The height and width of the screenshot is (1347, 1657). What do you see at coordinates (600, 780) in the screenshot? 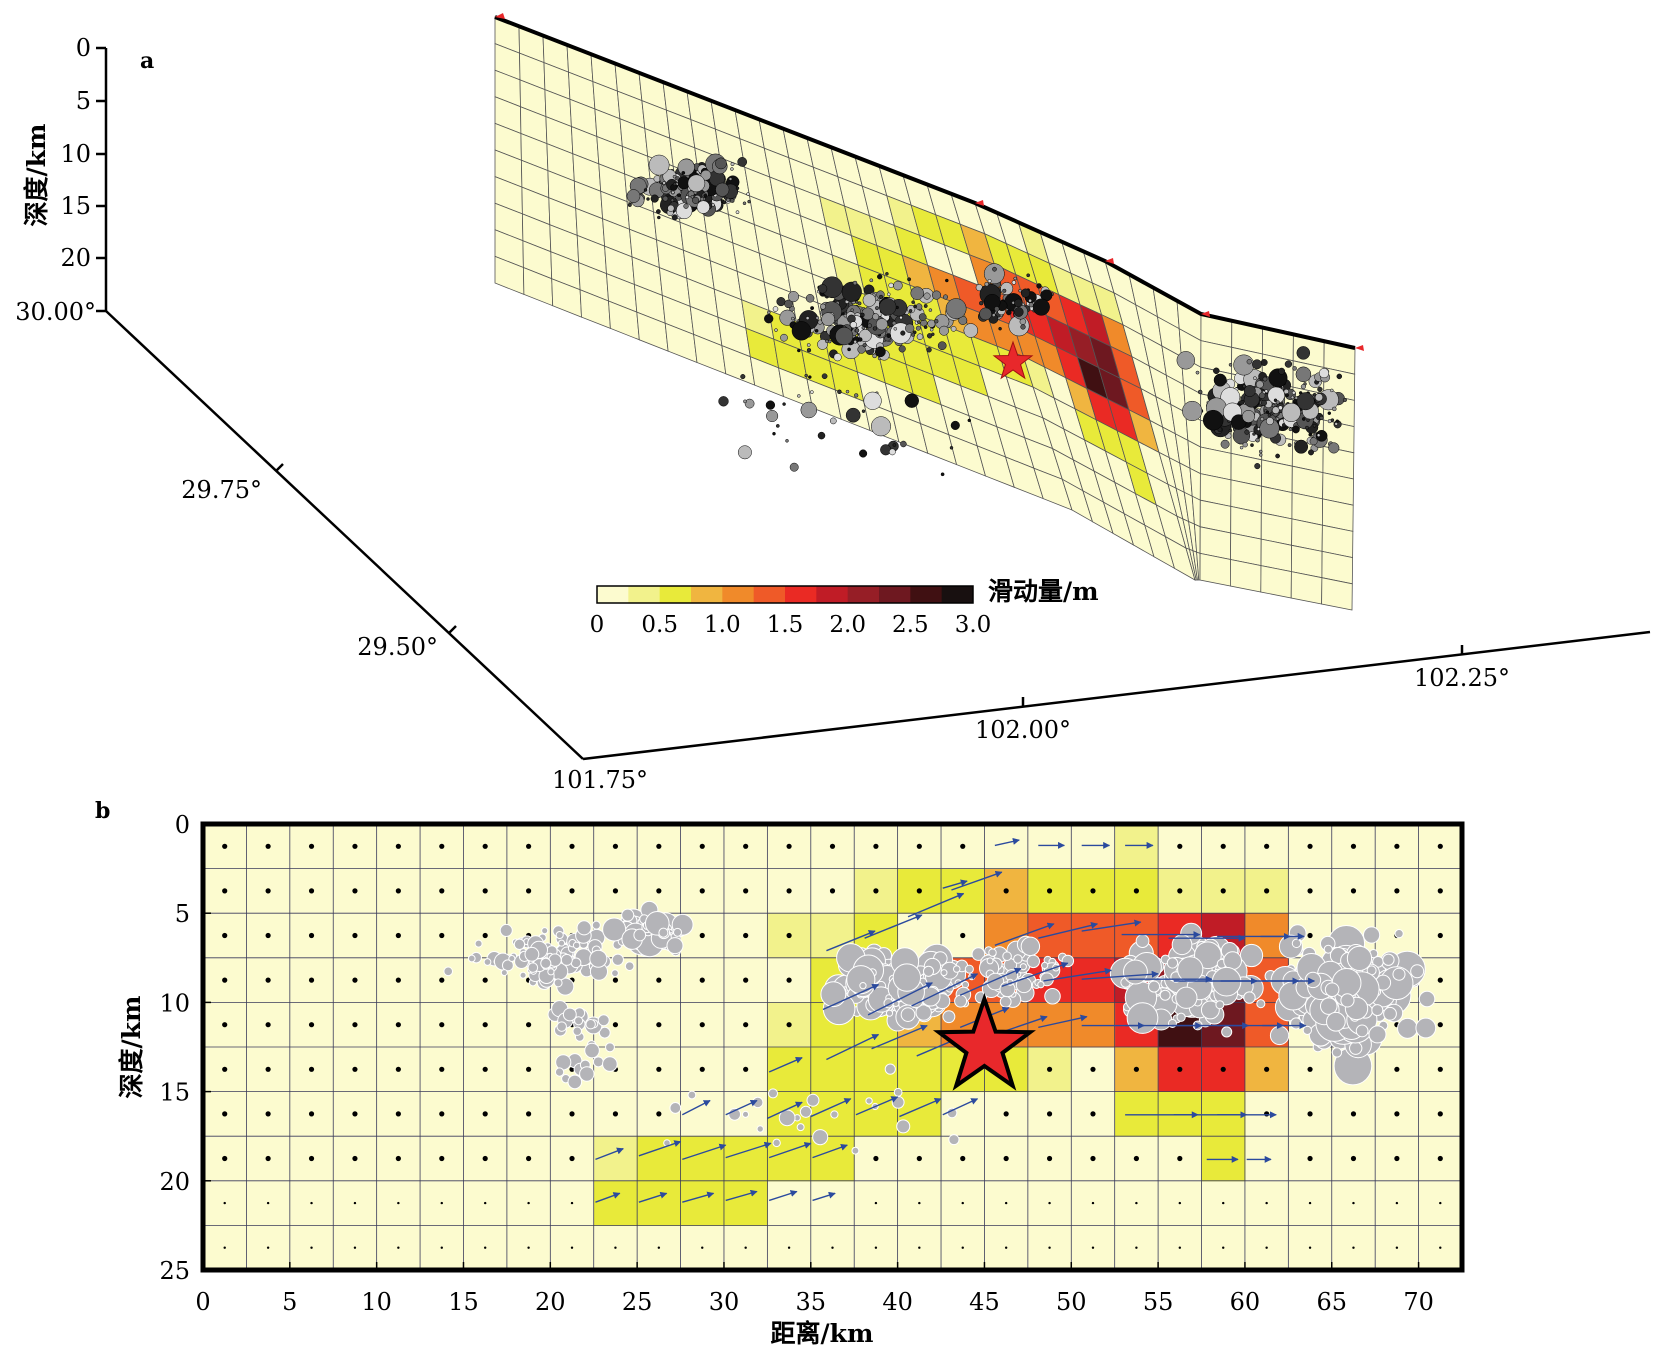
I see `longitude-tick-101.75: 101.75°` at bounding box center [600, 780].